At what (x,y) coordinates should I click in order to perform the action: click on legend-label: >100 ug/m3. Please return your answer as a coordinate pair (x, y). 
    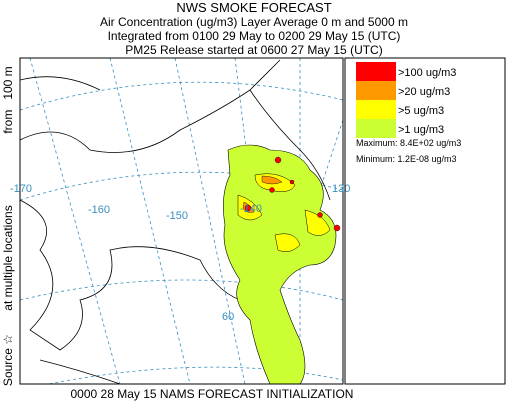
    Looking at the image, I should click on (427, 73).